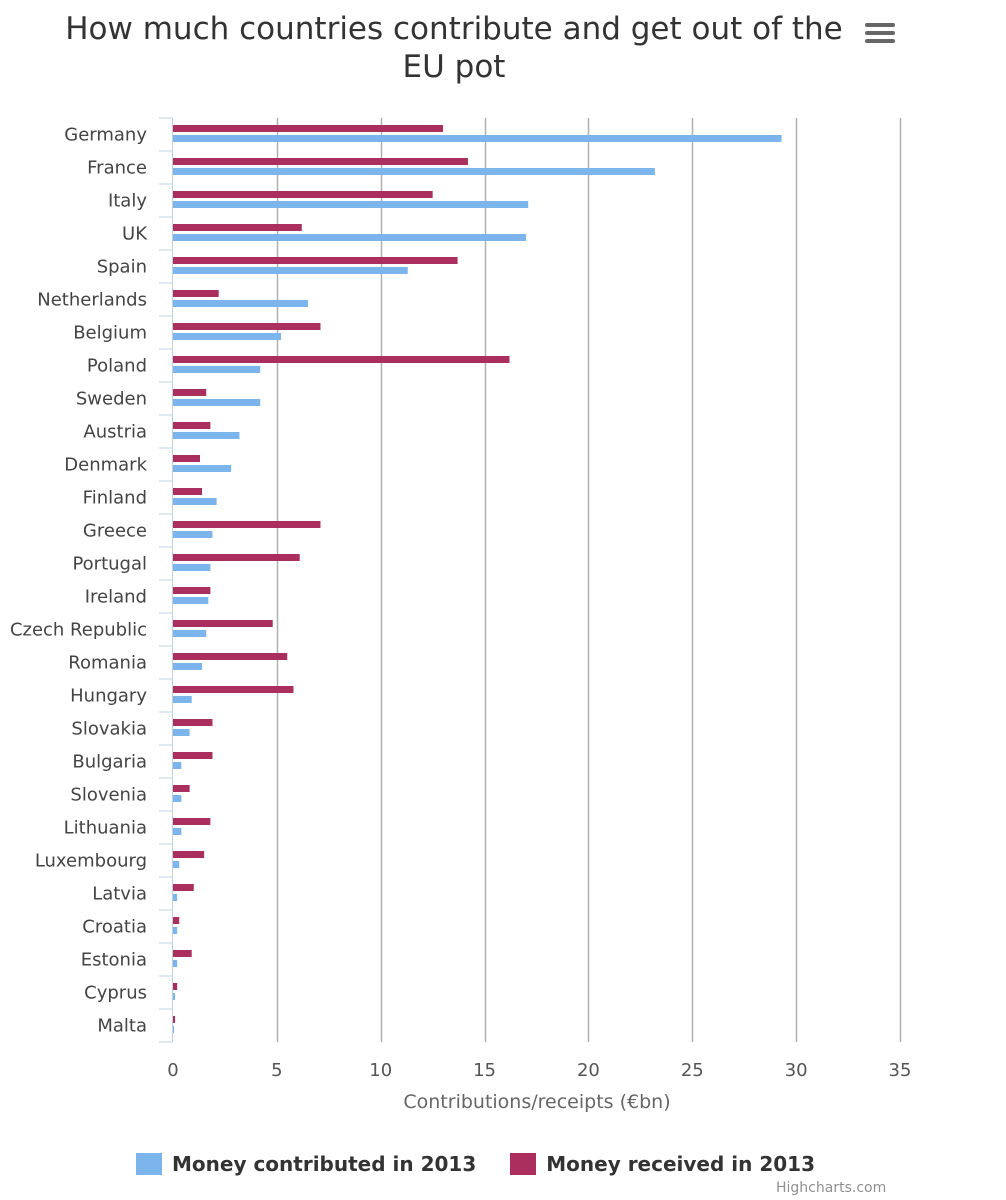  What do you see at coordinates (539, 1070) in the screenshot?
I see `value-axis-ticks: 0 5 10 15 20 25 30 35` at bounding box center [539, 1070].